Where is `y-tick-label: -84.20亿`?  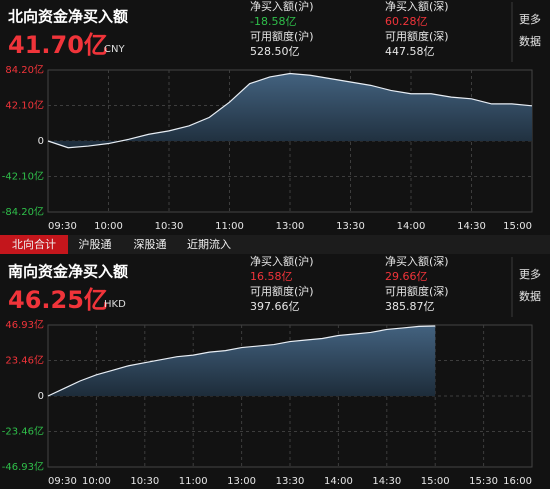
y-tick-label: -84.20亿 is located at coordinates (23, 211).